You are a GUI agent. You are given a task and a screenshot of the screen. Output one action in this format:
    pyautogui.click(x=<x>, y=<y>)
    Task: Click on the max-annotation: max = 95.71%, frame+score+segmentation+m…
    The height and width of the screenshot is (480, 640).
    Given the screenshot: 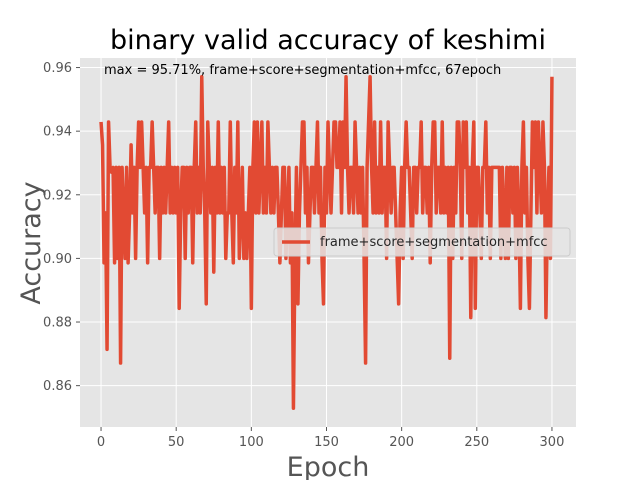 What is the action you would take?
    pyautogui.click(x=302, y=70)
    